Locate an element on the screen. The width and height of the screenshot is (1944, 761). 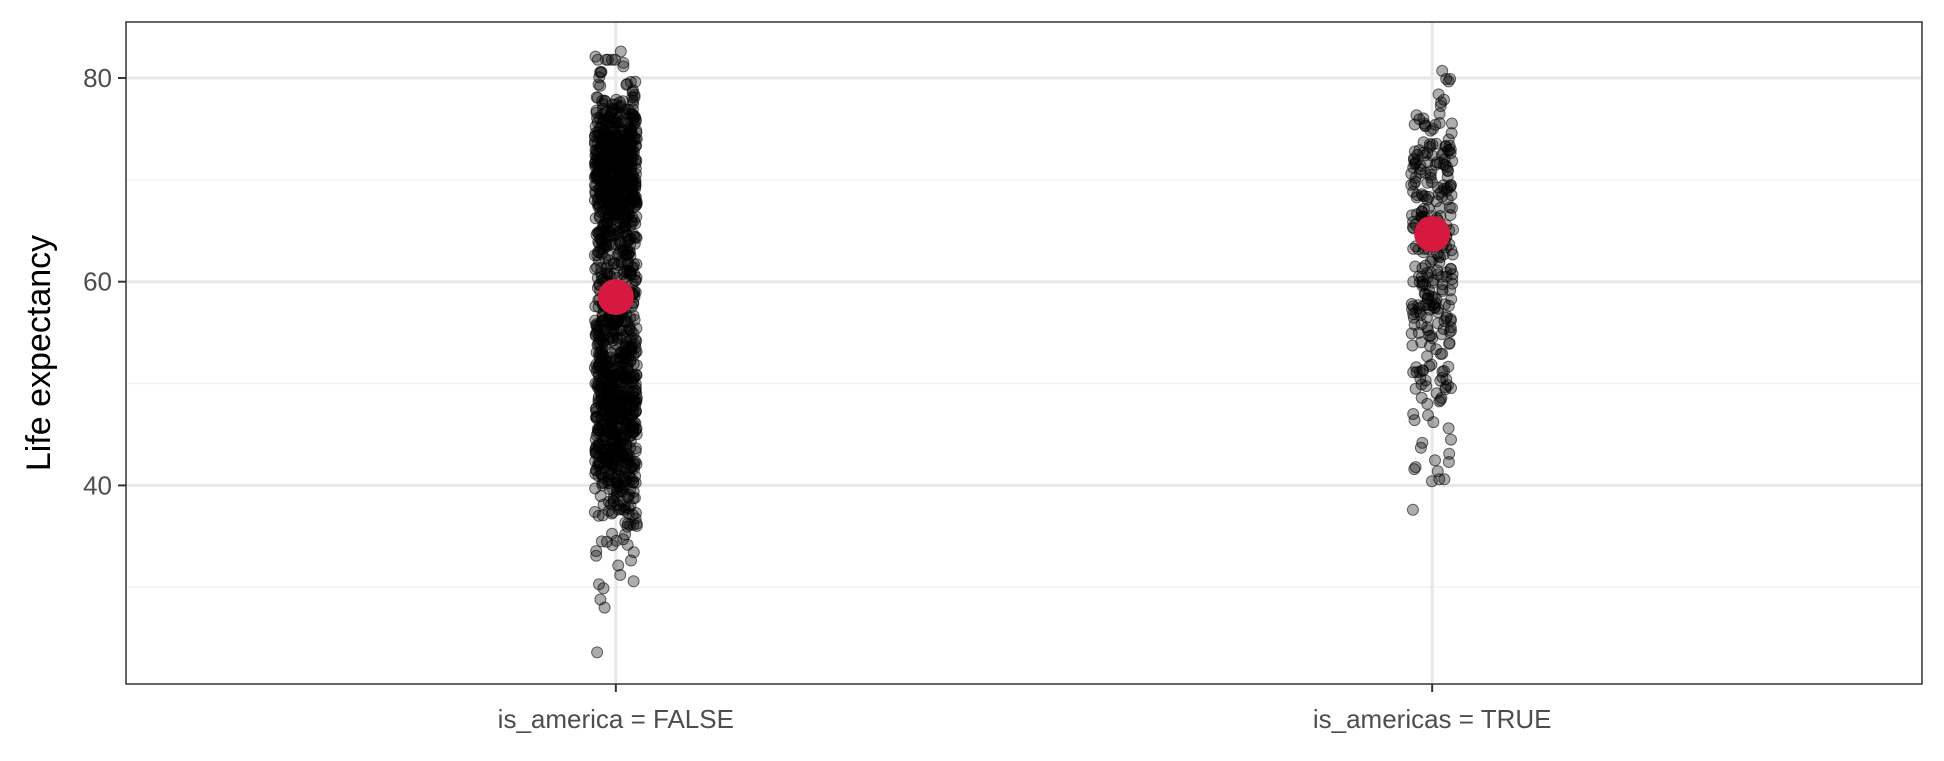
mean-markers is located at coordinates (1024, 265).